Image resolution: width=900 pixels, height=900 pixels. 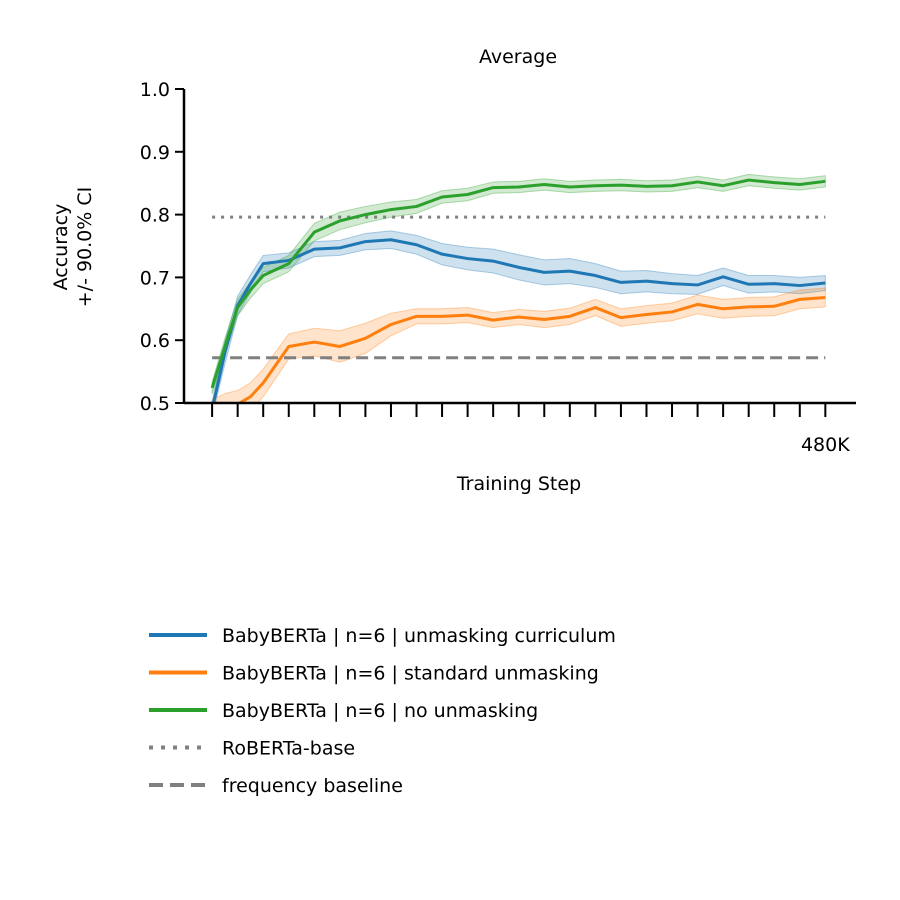 I want to click on legend-entry-5: frequency baseline, so click(x=276, y=786).